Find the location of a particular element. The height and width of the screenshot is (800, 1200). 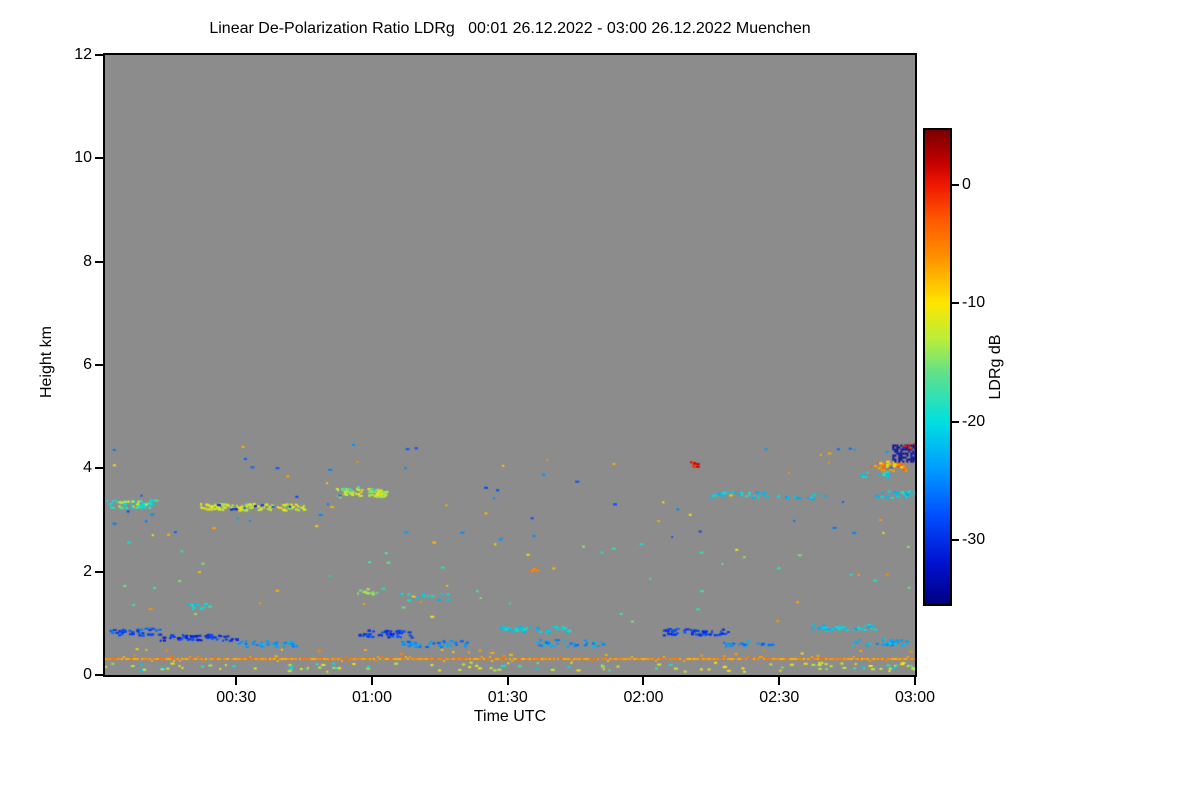

y-tick-label: 2 is located at coordinates (87, 571).